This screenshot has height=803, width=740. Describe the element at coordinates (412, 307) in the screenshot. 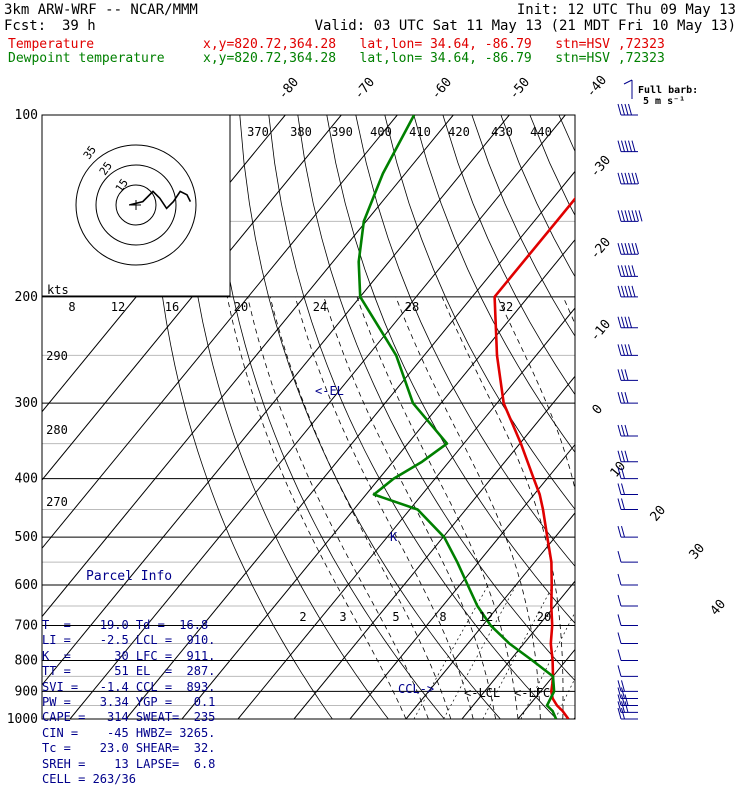

I see `wind-speed-scale-label: 28` at that location.